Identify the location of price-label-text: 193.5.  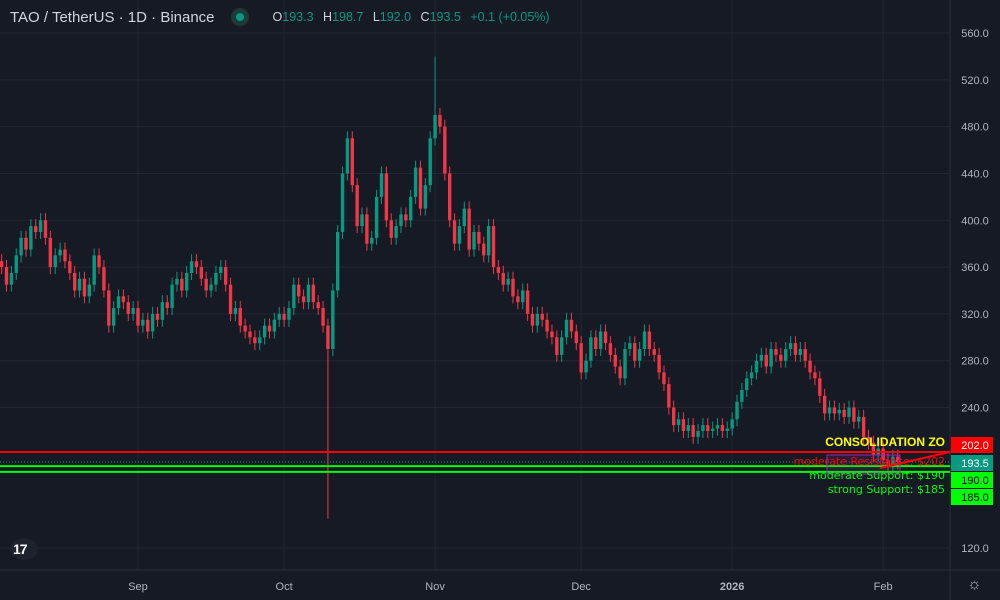
(975, 464).